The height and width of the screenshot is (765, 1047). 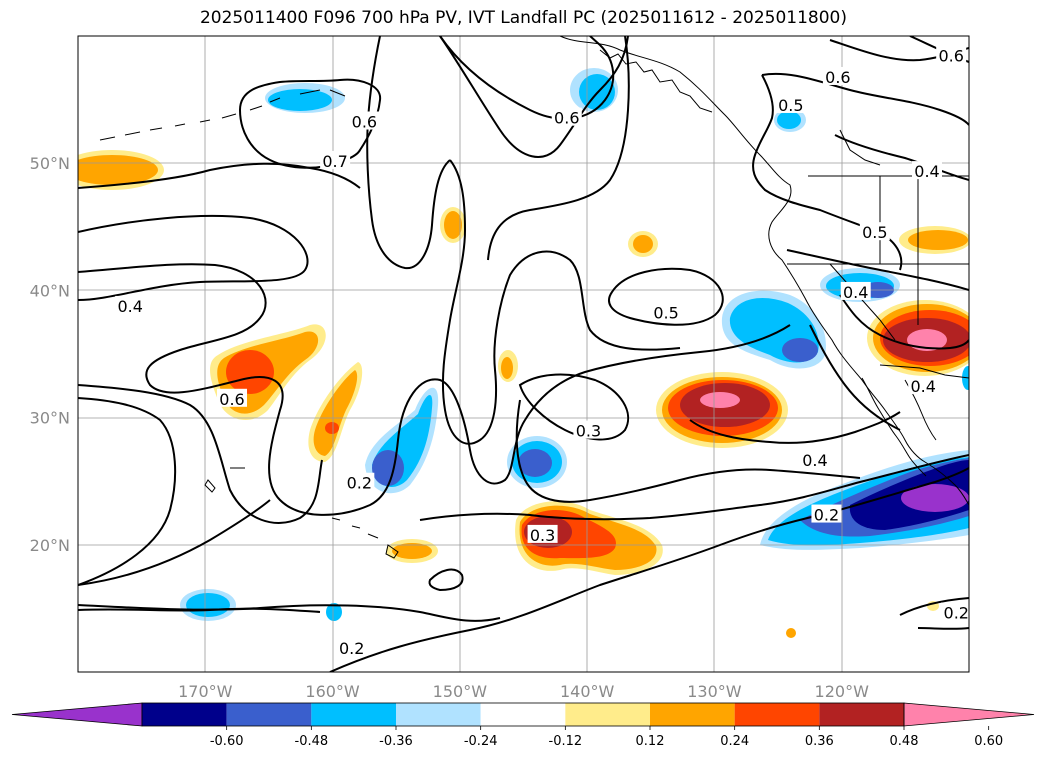 I want to click on colorbar-tick-label: -0.36, so click(x=396, y=741).